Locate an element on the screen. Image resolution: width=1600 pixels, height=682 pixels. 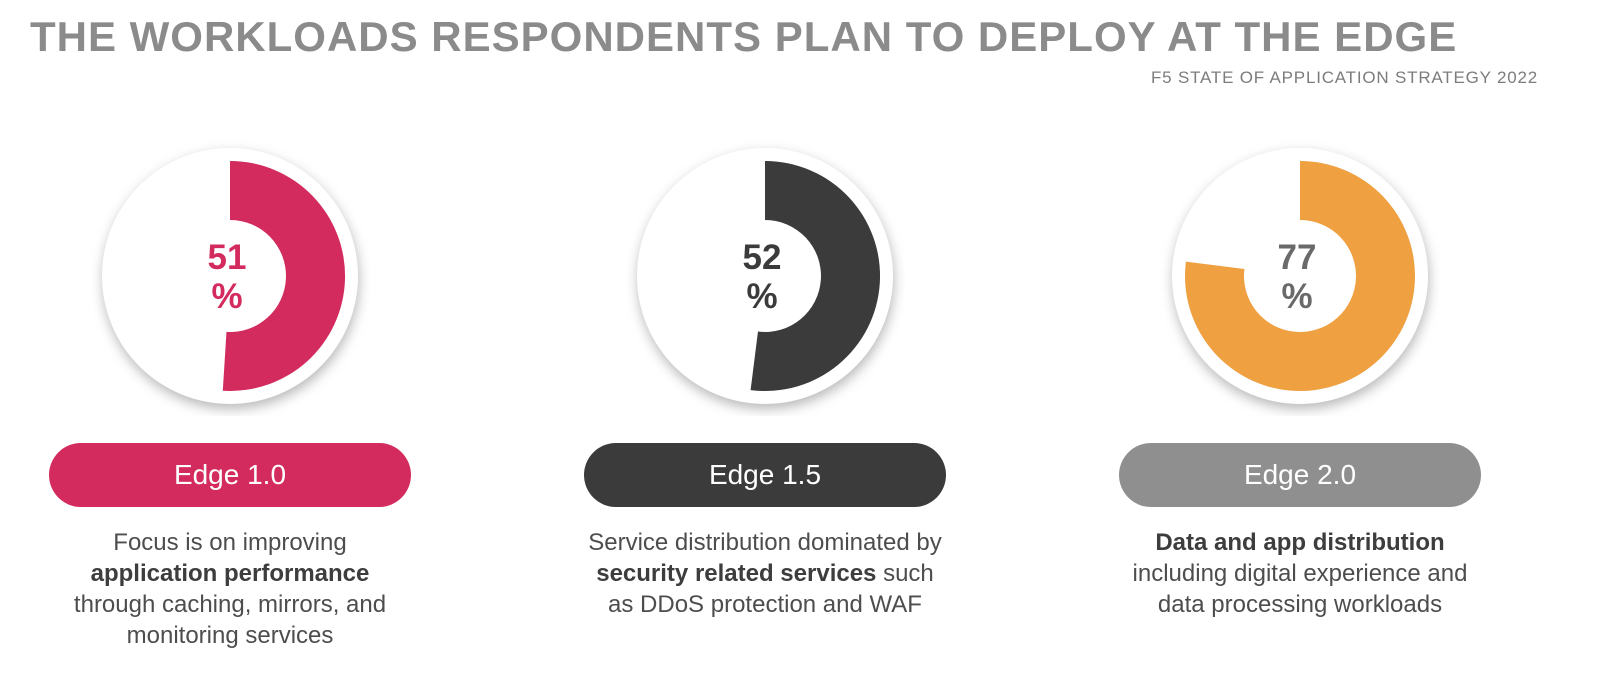
description-bold-text: application performance is located at coordinates (230, 574).